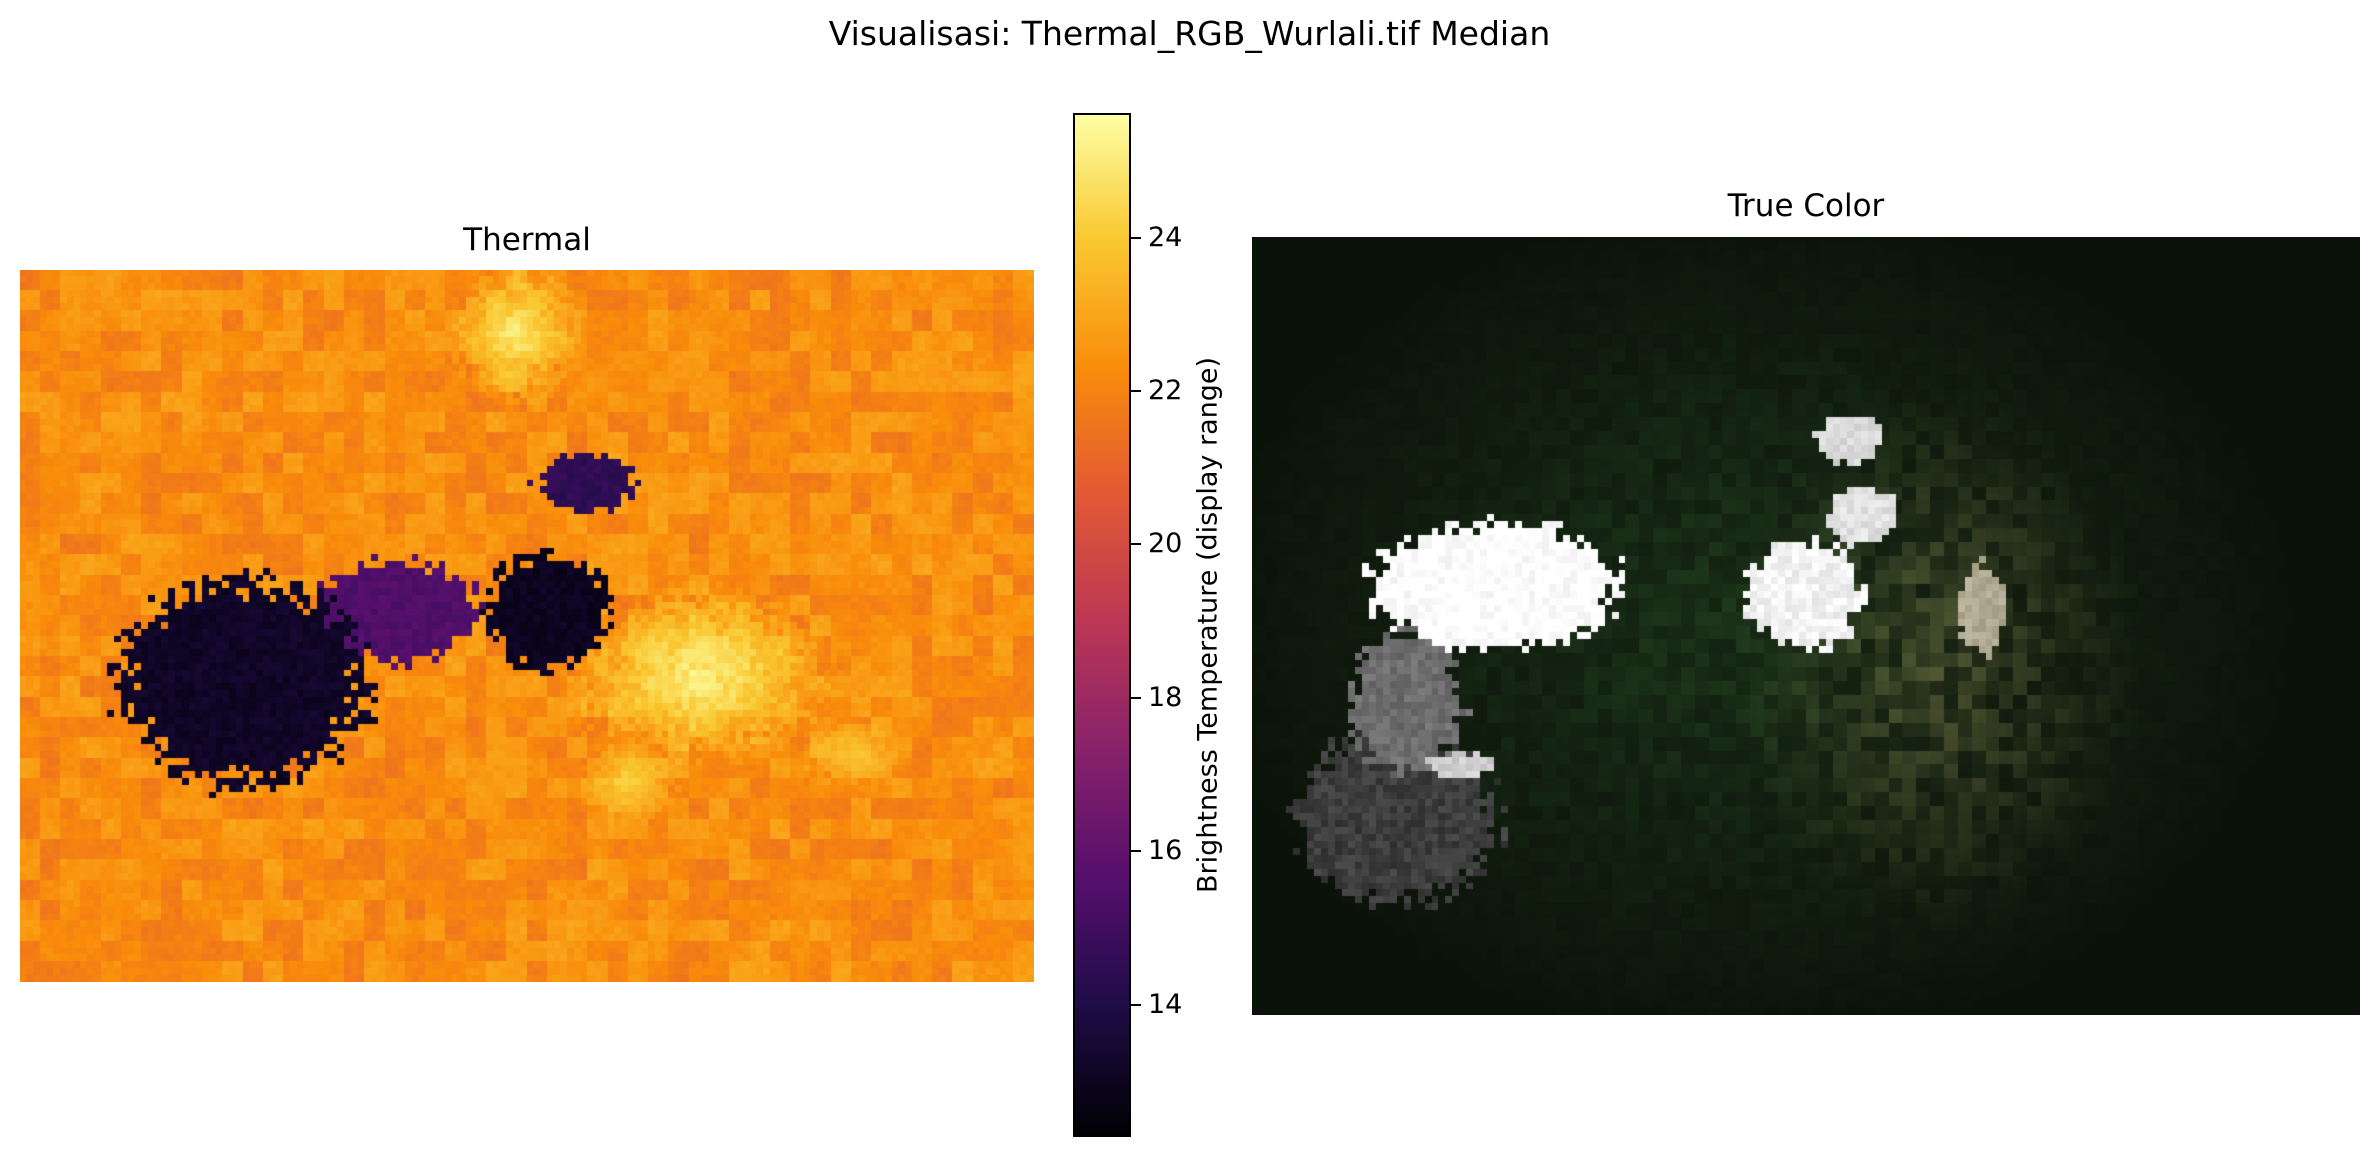 The image size is (2379, 1156). Describe the element at coordinates (1102, 625) in the screenshot. I see `colorbar` at that location.